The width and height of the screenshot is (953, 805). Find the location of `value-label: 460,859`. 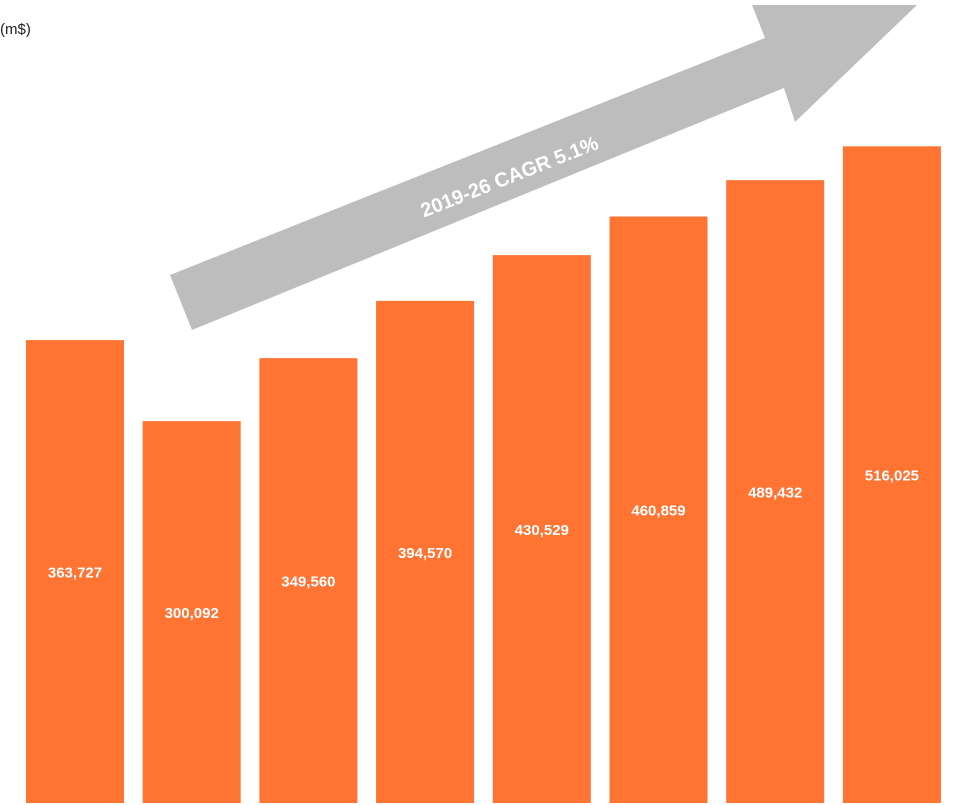

value-label: 460,859 is located at coordinates (658, 511).